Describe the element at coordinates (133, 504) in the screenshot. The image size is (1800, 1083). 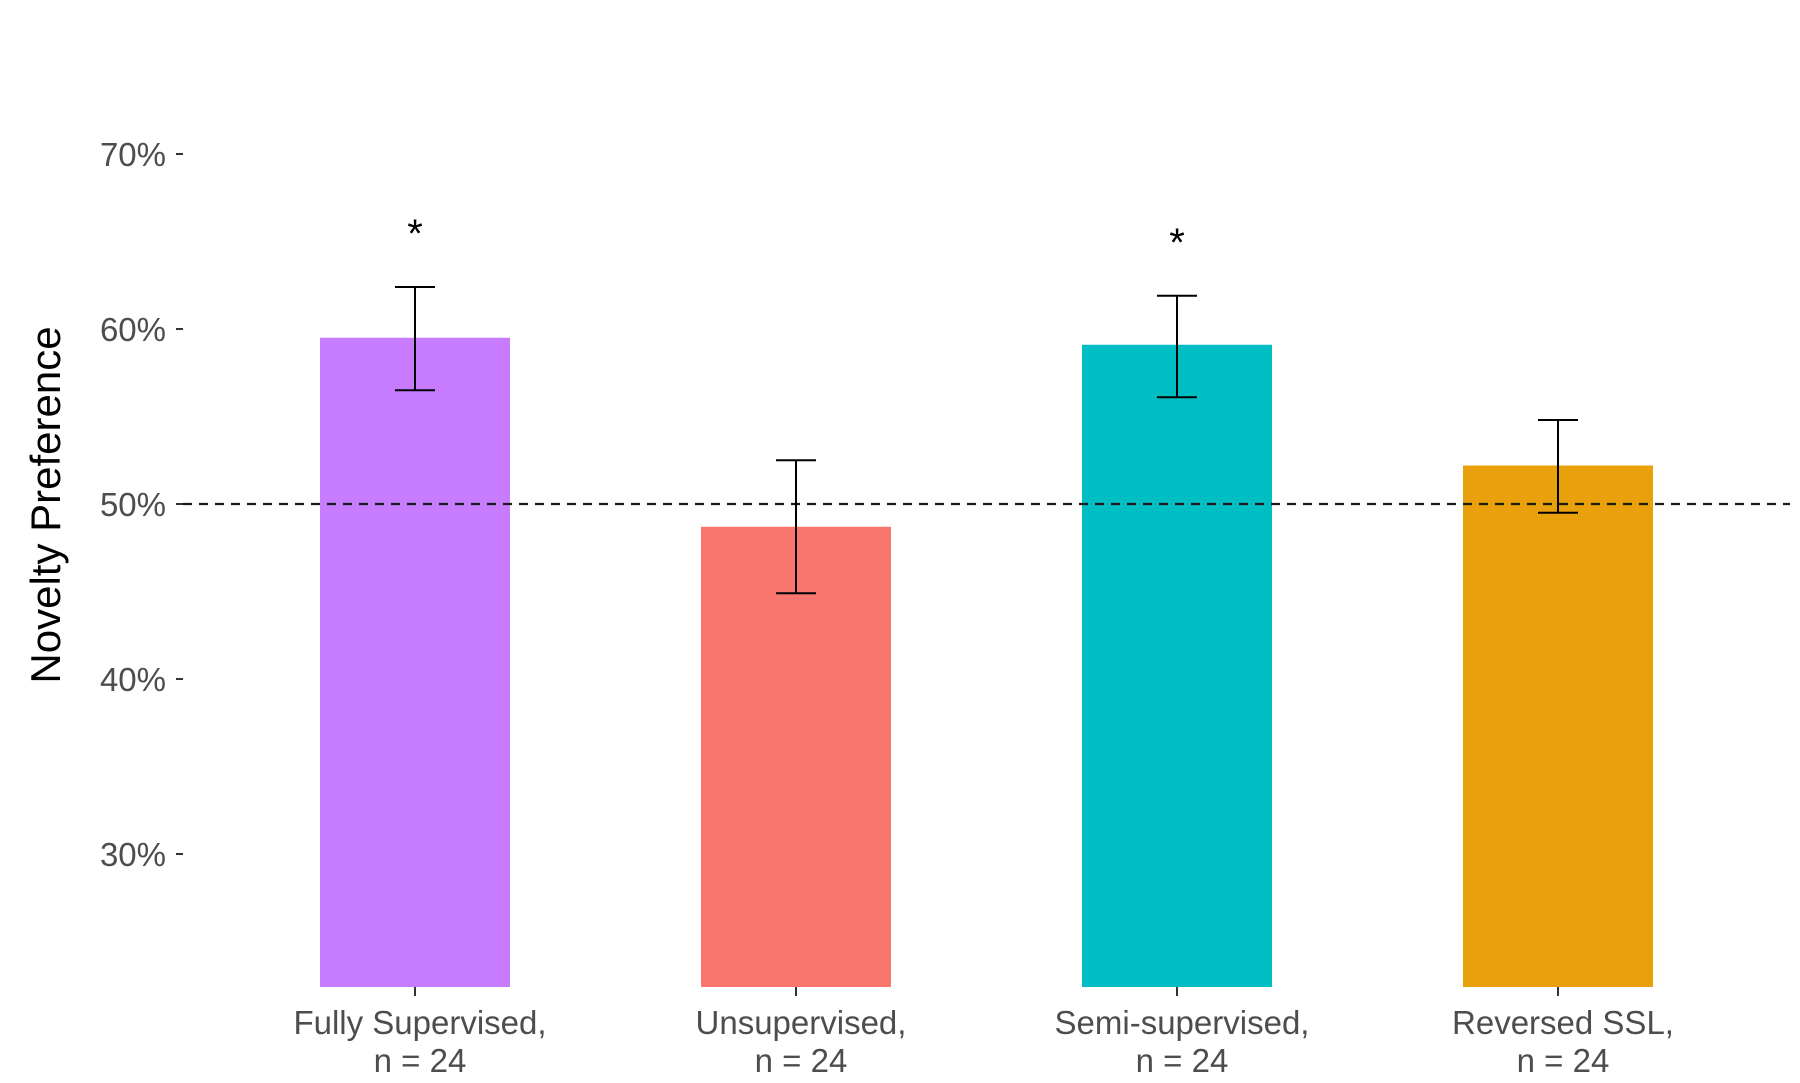
I see `y-tick-label: 50%` at that location.